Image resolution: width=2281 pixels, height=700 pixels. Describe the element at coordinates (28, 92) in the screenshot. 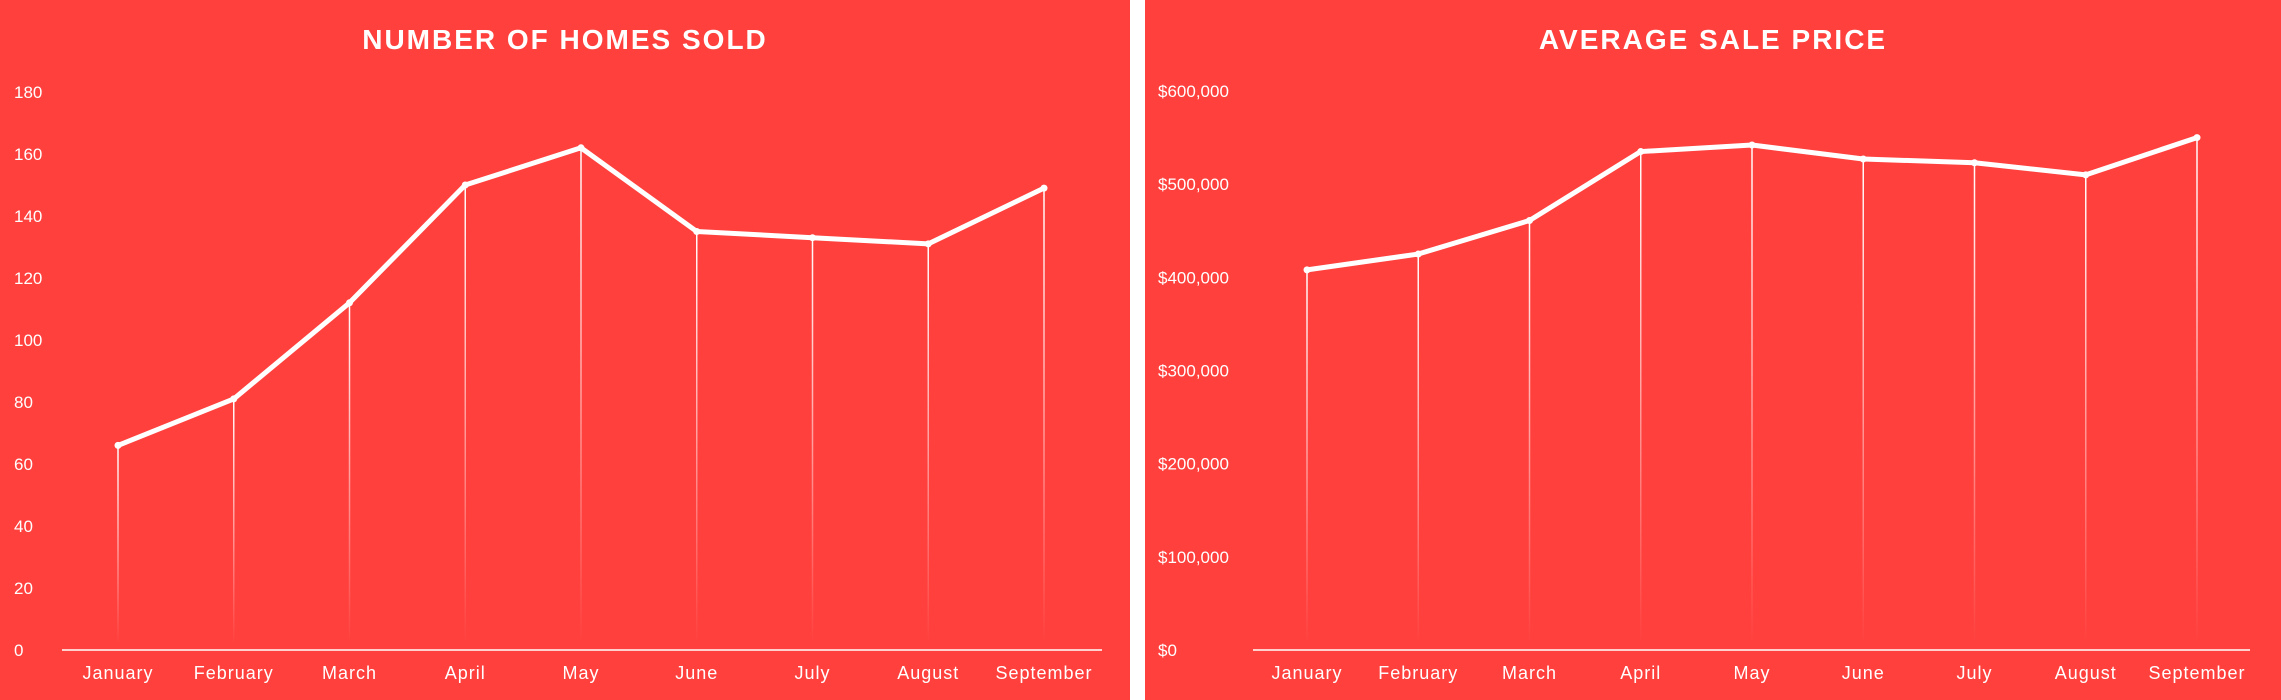

I see `y-tick-label: 180` at that location.